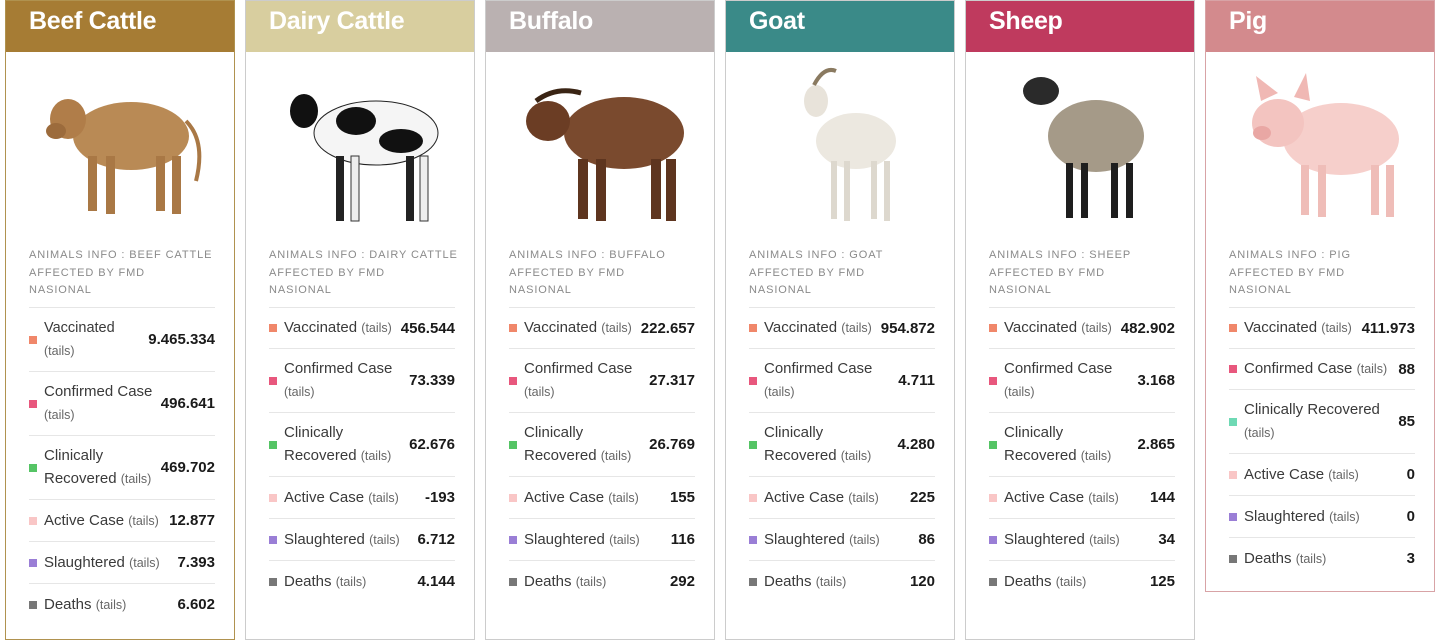  I want to click on stat-clinically-recovered: Clinically Recovered (tails) 2.865, so click(1082, 444).